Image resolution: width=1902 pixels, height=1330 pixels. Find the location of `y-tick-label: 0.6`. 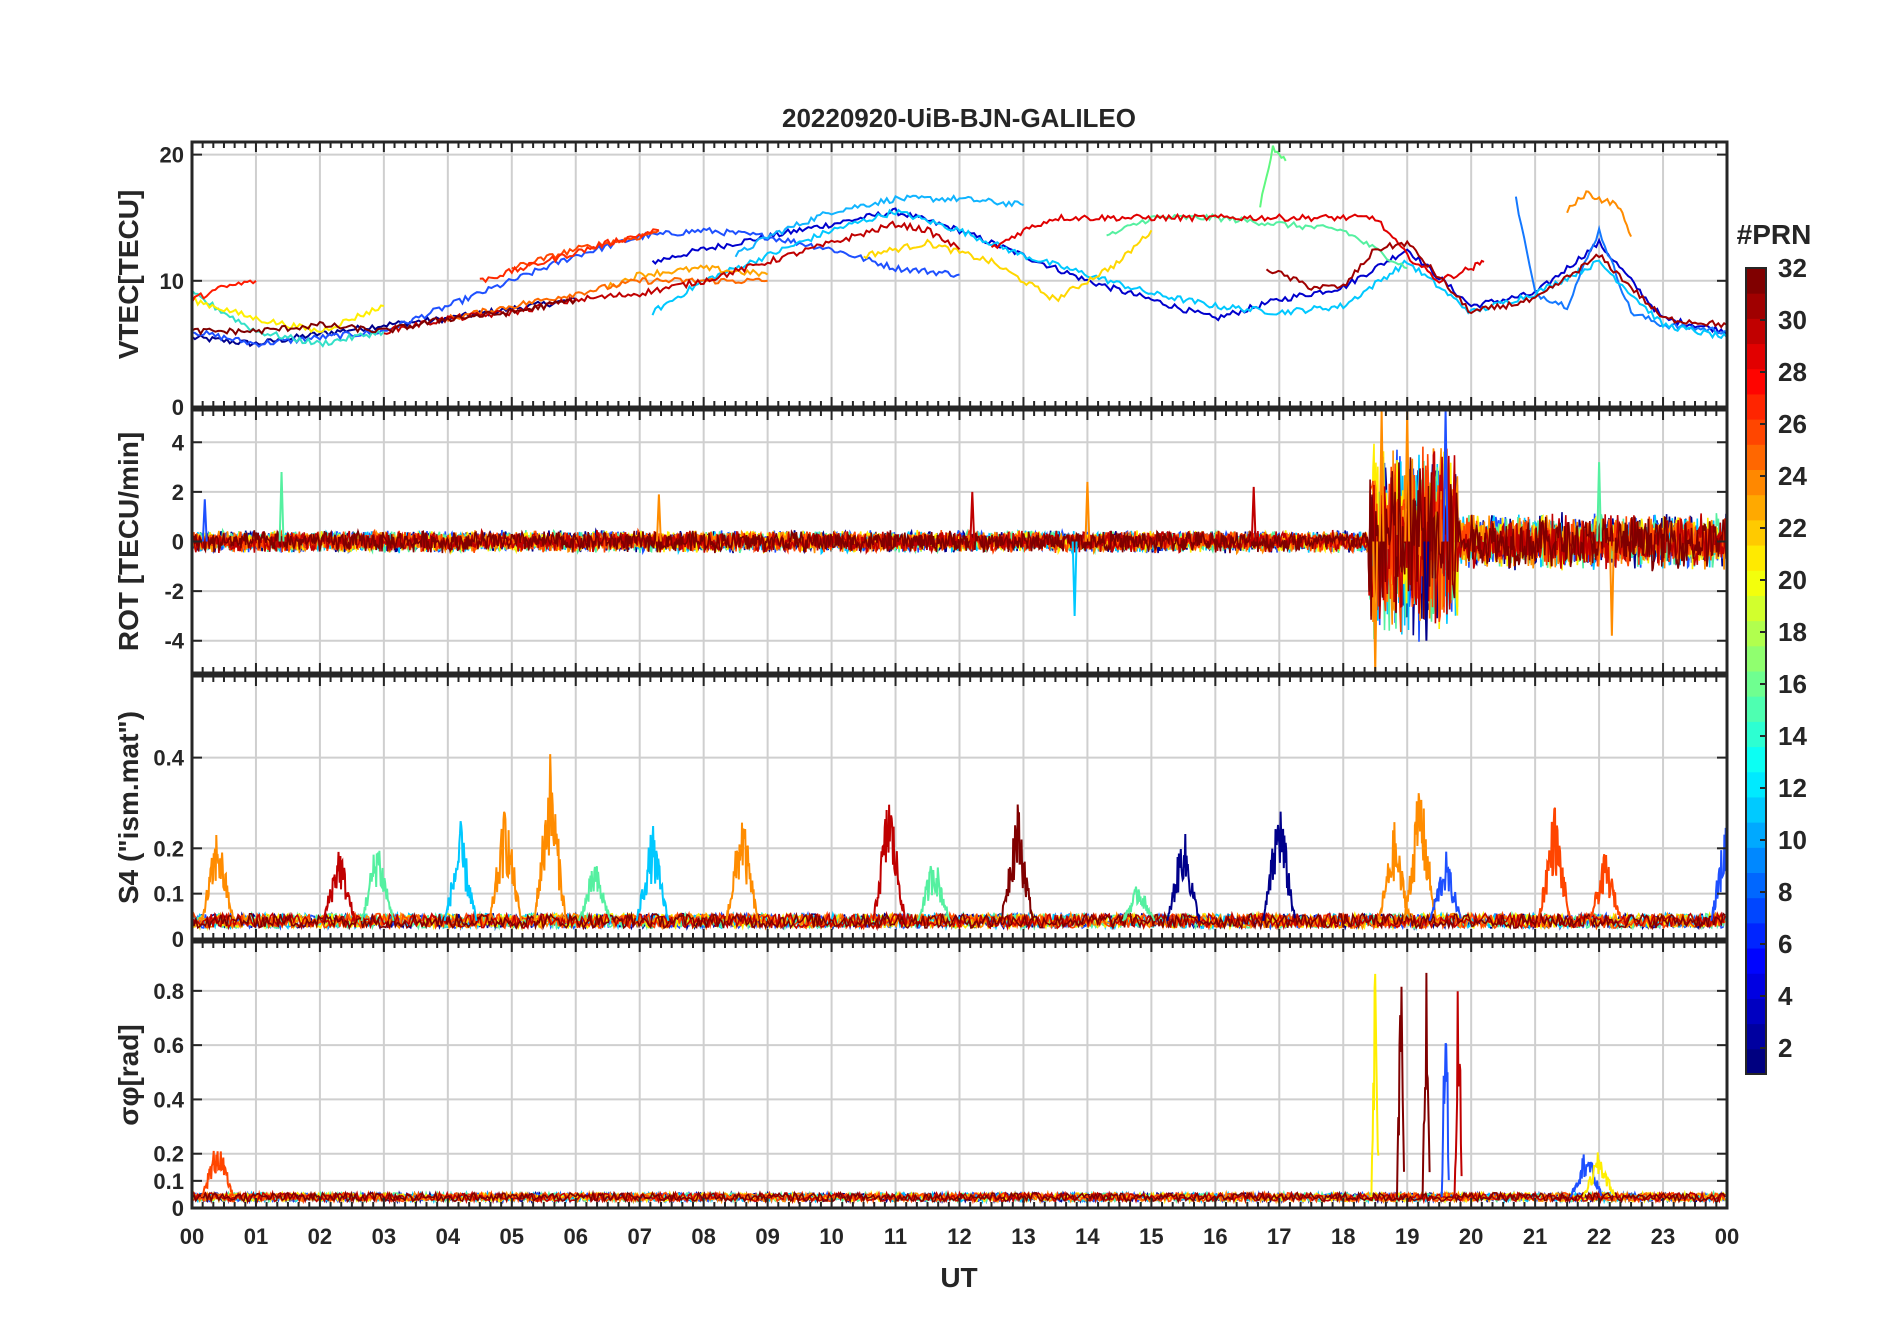

y-tick-label: 0.6 is located at coordinates (168, 1045).